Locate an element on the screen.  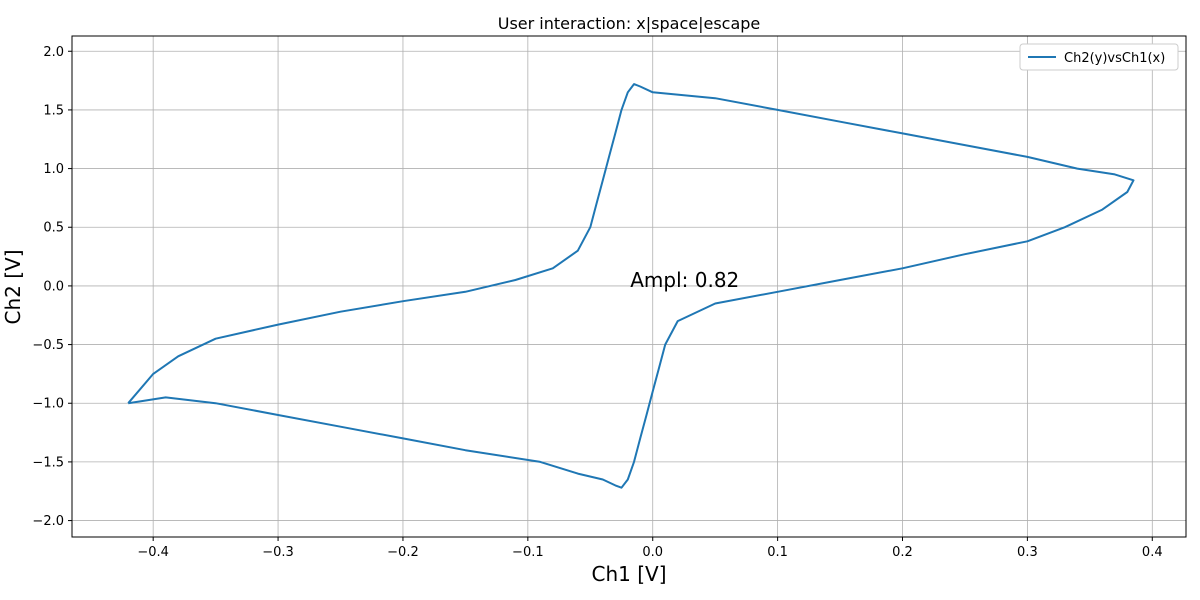
y-tick-label: 1.0 is located at coordinates (53, 169).